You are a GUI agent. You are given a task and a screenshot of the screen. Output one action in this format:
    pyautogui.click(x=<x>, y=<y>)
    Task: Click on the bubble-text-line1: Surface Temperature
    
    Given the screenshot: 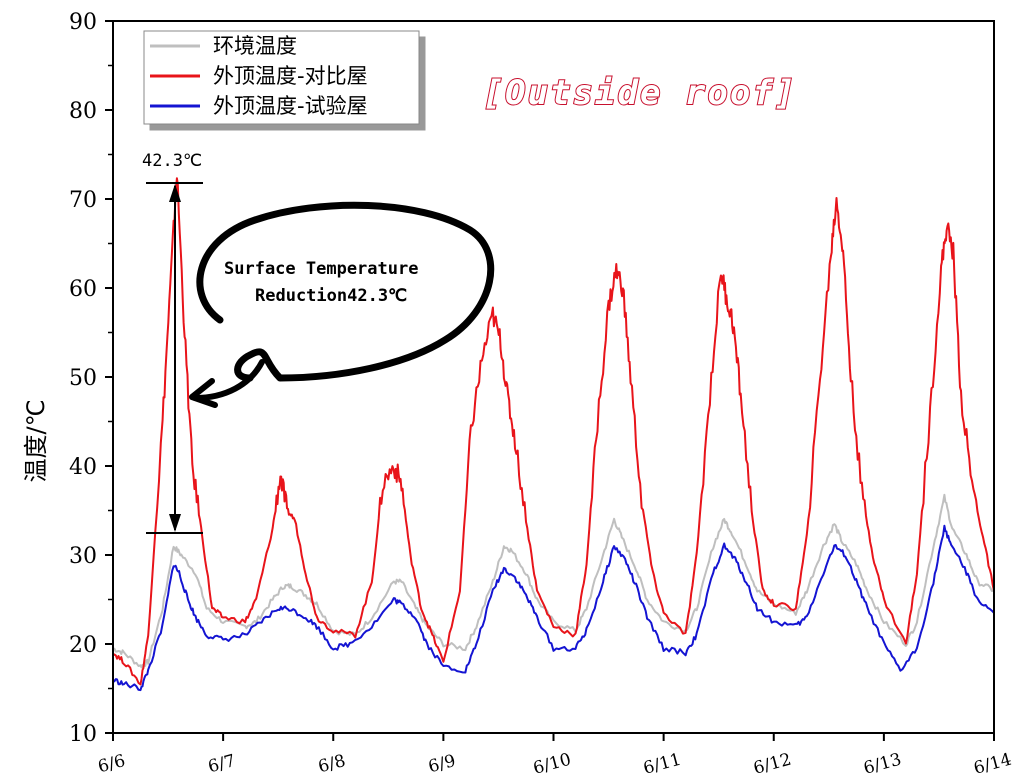 What is the action you would take?
    pyautogui.click(x=321, y=269)
    